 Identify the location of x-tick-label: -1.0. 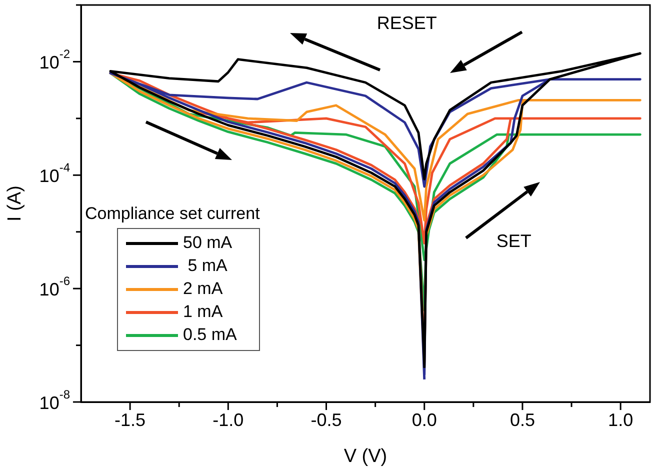
(228, 420).